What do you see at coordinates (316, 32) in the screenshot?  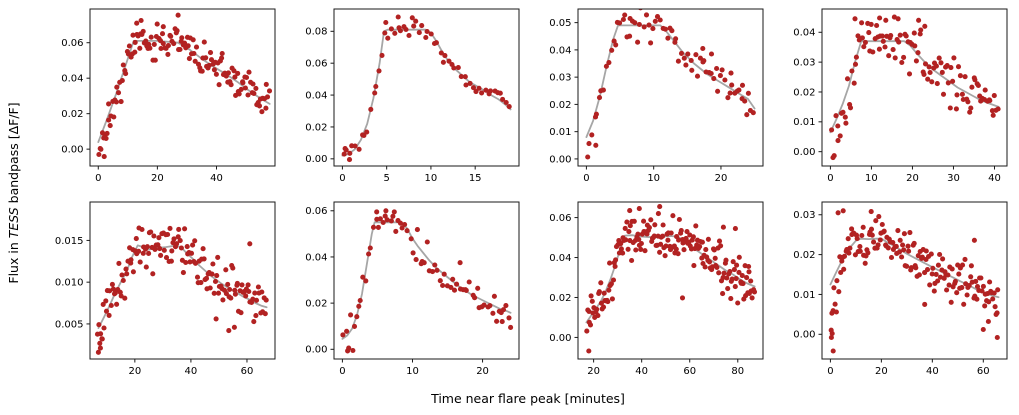 I see `svg-text: 0.08` at bounding box center [316, 32].